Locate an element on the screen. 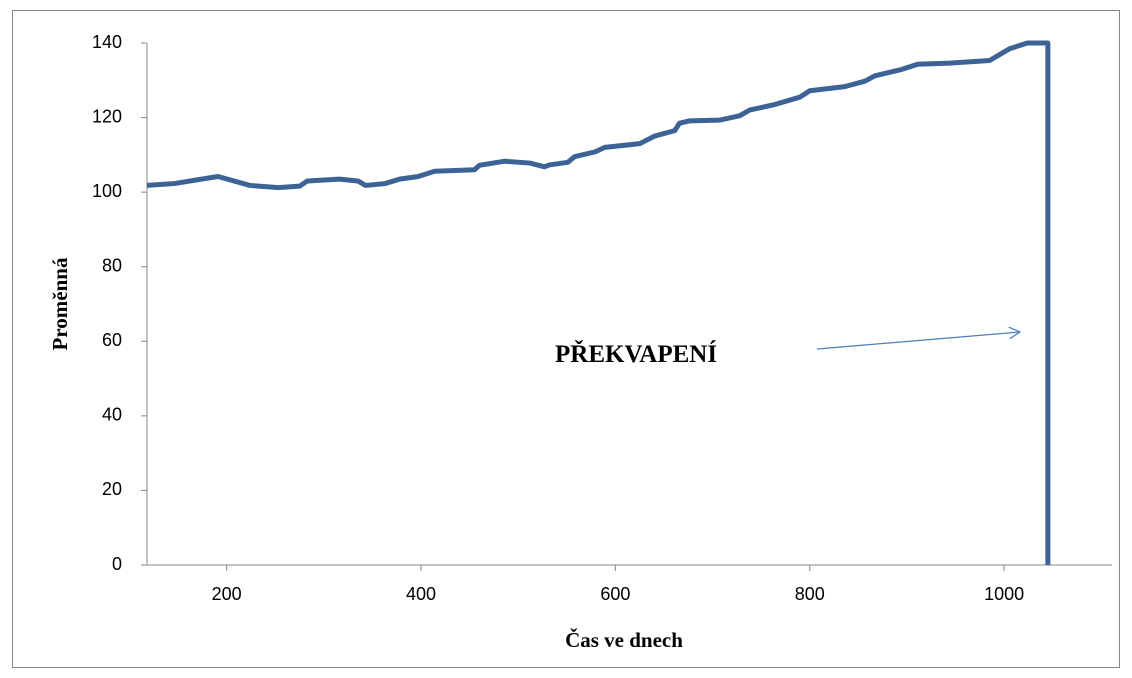  y-tick-label: 60 is located at coordinates (112, 340).